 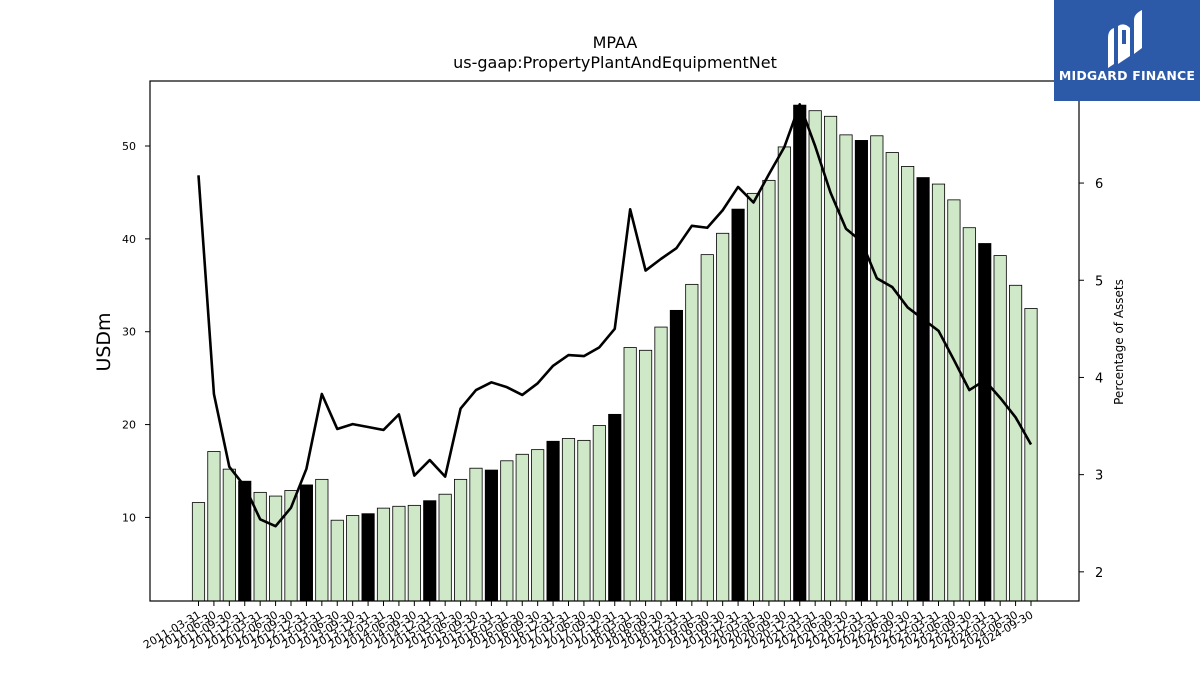 What do you see at coordinates (1099, 573) in the screenshot?
I see `y2-tick-label: 2` at bounding box center [1099, 573].